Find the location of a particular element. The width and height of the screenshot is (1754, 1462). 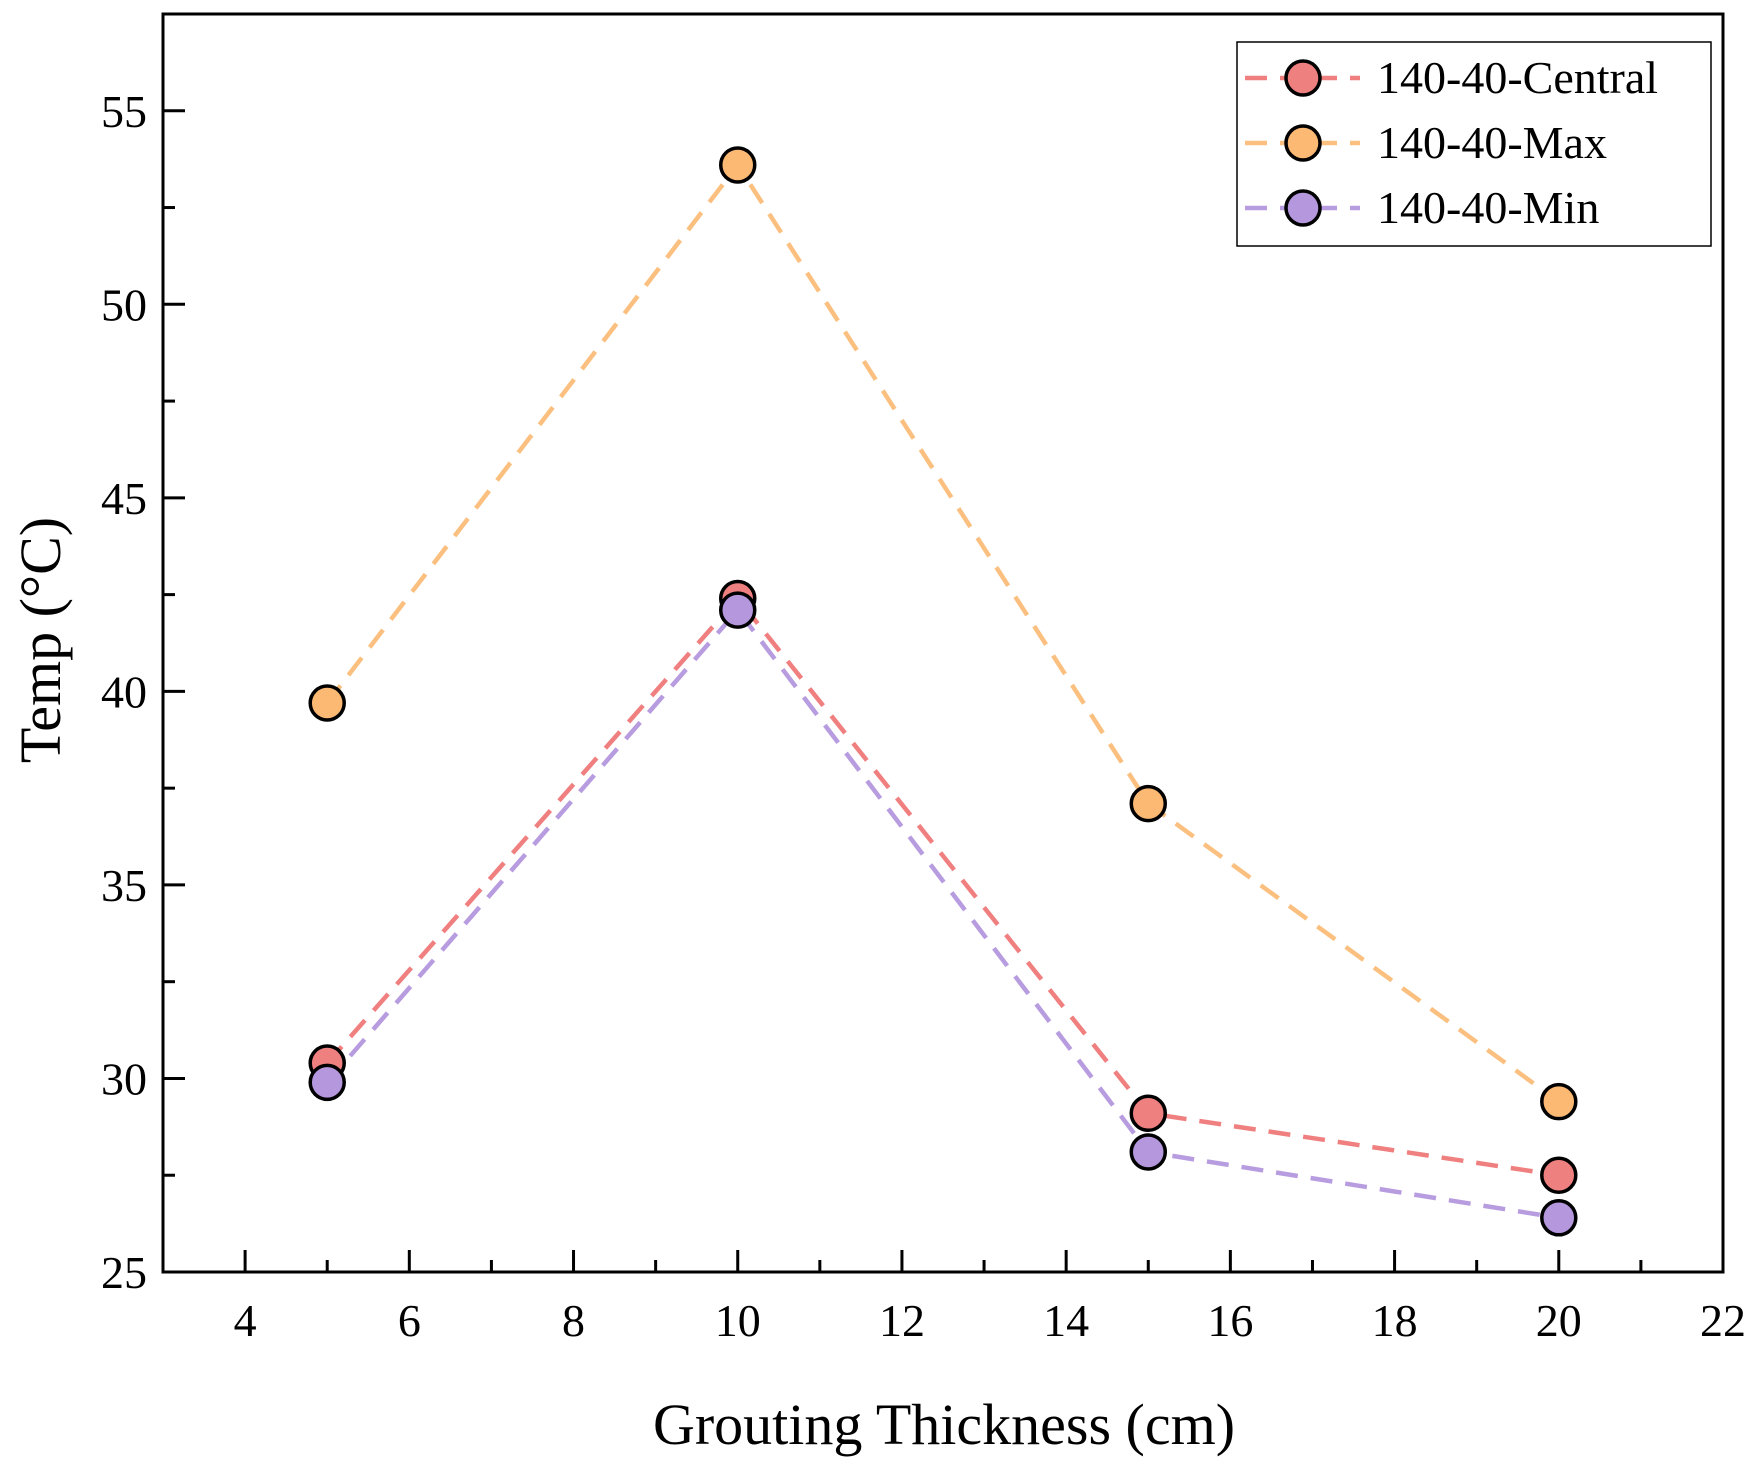

y-axis: 25 30 35 40 45 50 55 is located at coordinates (143, 655).